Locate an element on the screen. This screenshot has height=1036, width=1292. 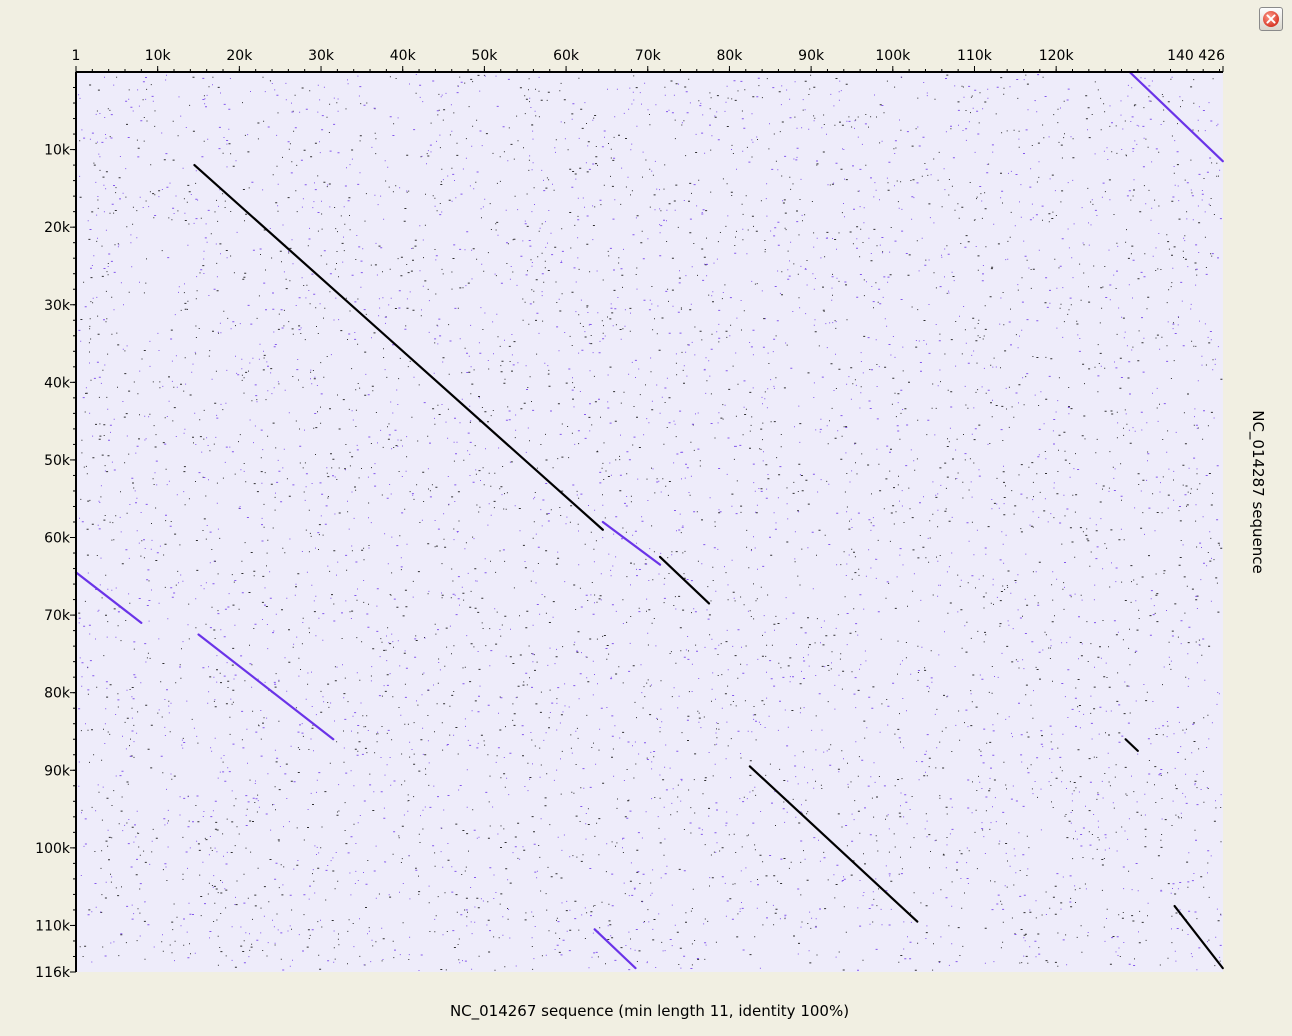
close-icon is located at coordinates (1271, 19).